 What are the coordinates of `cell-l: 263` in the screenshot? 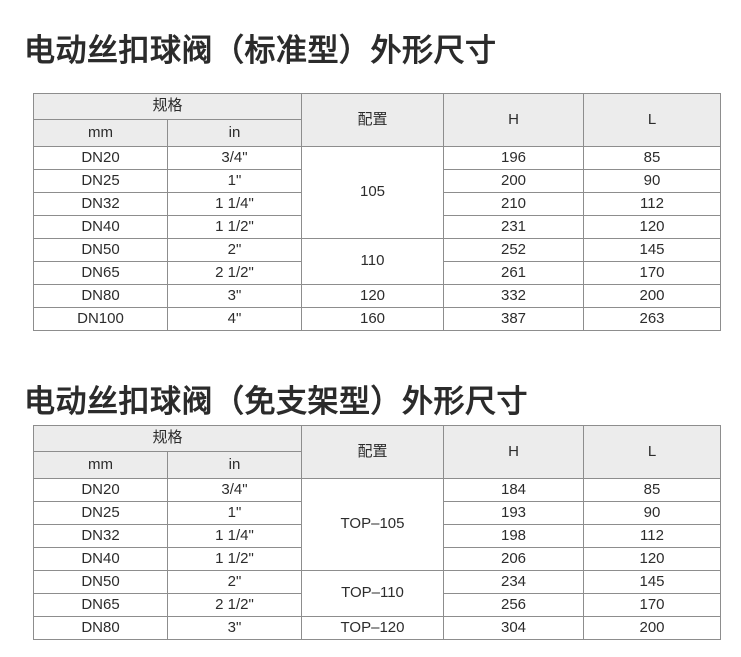 It's located at (652, 319).